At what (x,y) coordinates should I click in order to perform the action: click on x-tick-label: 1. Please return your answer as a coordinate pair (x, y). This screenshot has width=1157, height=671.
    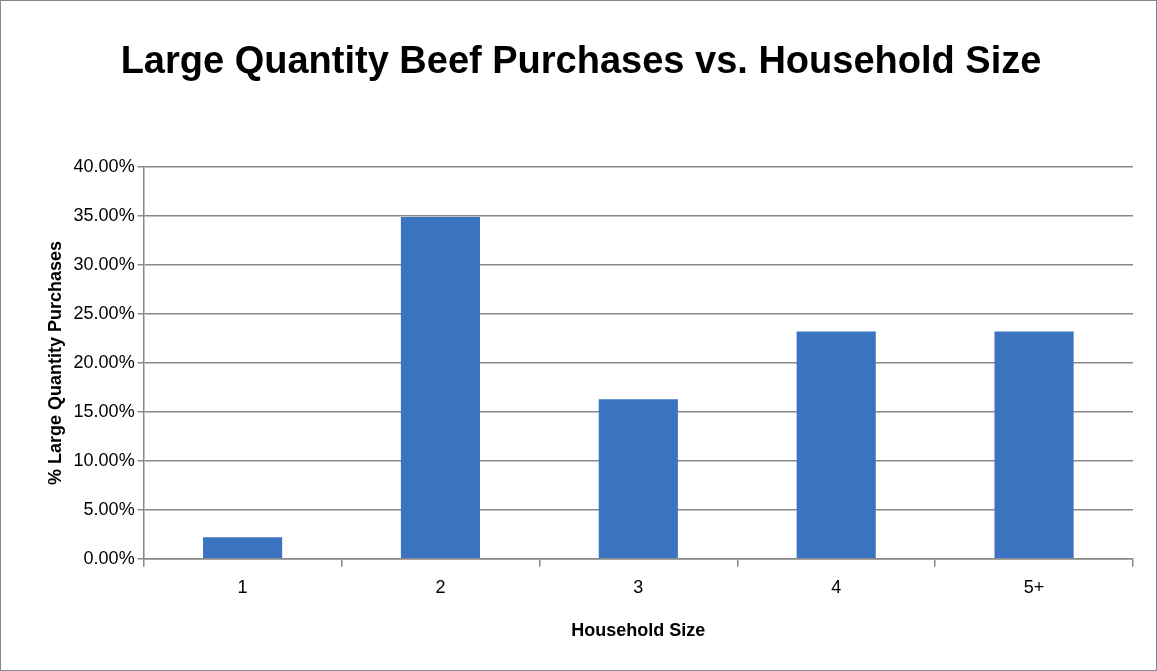
    Looking at the image, I should click on (242, 586).